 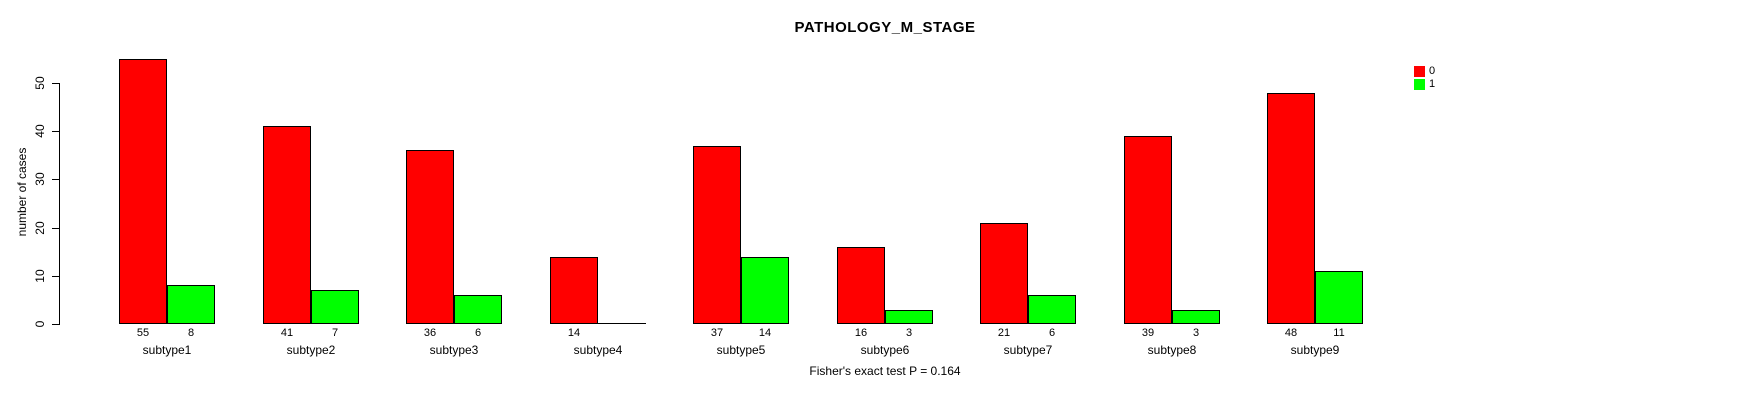 I want to click on y-tick-label: 20, so click(x=40, y=228).